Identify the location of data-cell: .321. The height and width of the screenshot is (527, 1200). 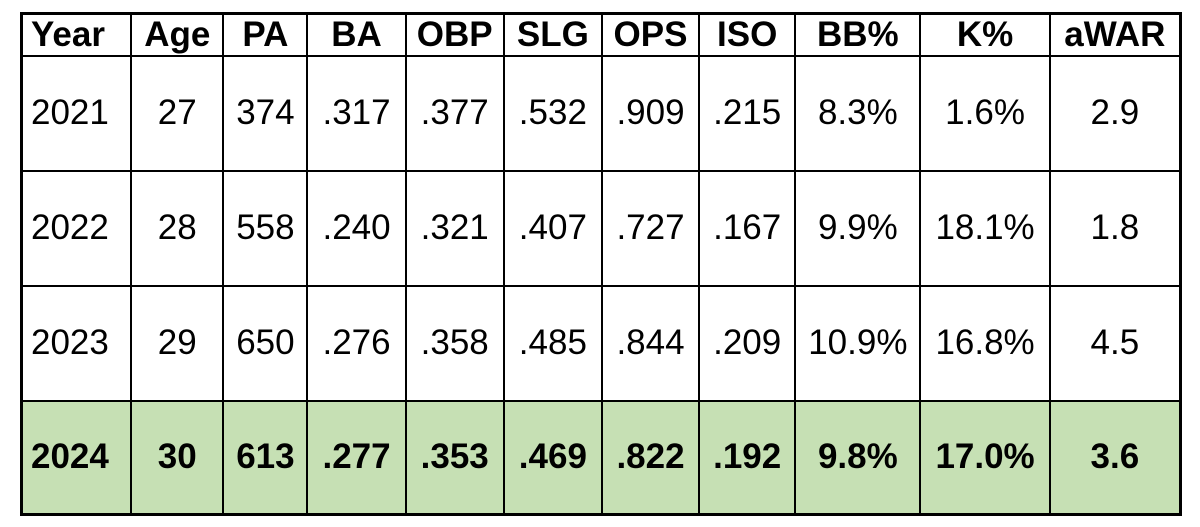
(454, 228).